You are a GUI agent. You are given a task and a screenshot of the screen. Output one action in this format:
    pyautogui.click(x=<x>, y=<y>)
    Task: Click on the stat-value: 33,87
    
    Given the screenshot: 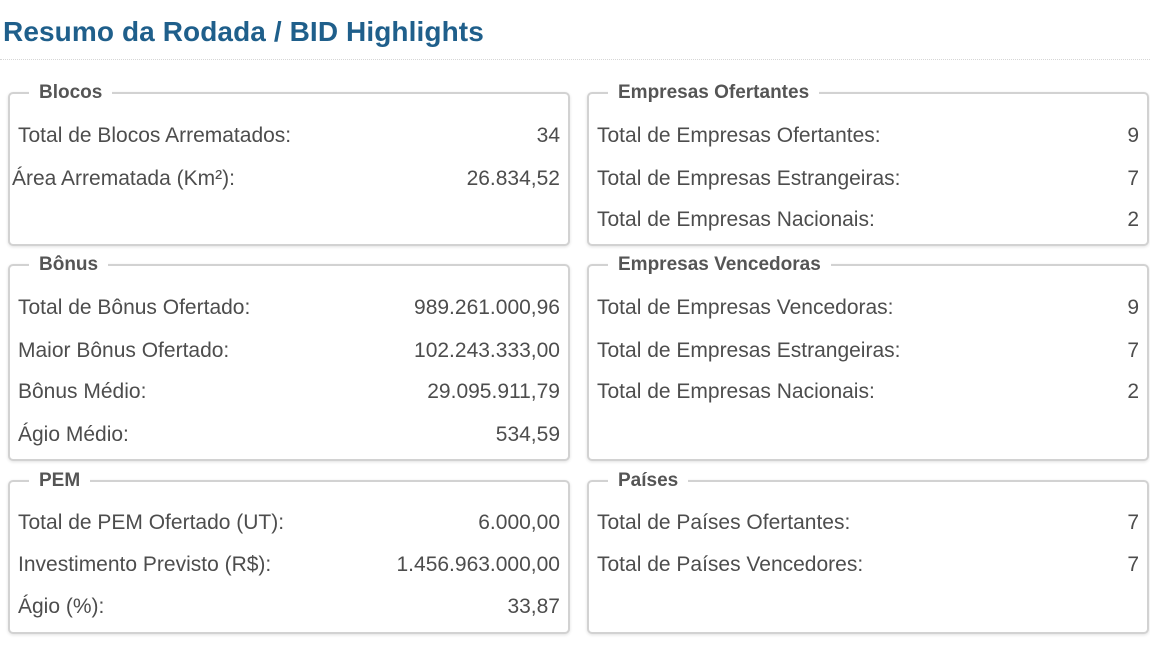 What is the action you would take?
    pyautogui.click(x=533, y=606)
    